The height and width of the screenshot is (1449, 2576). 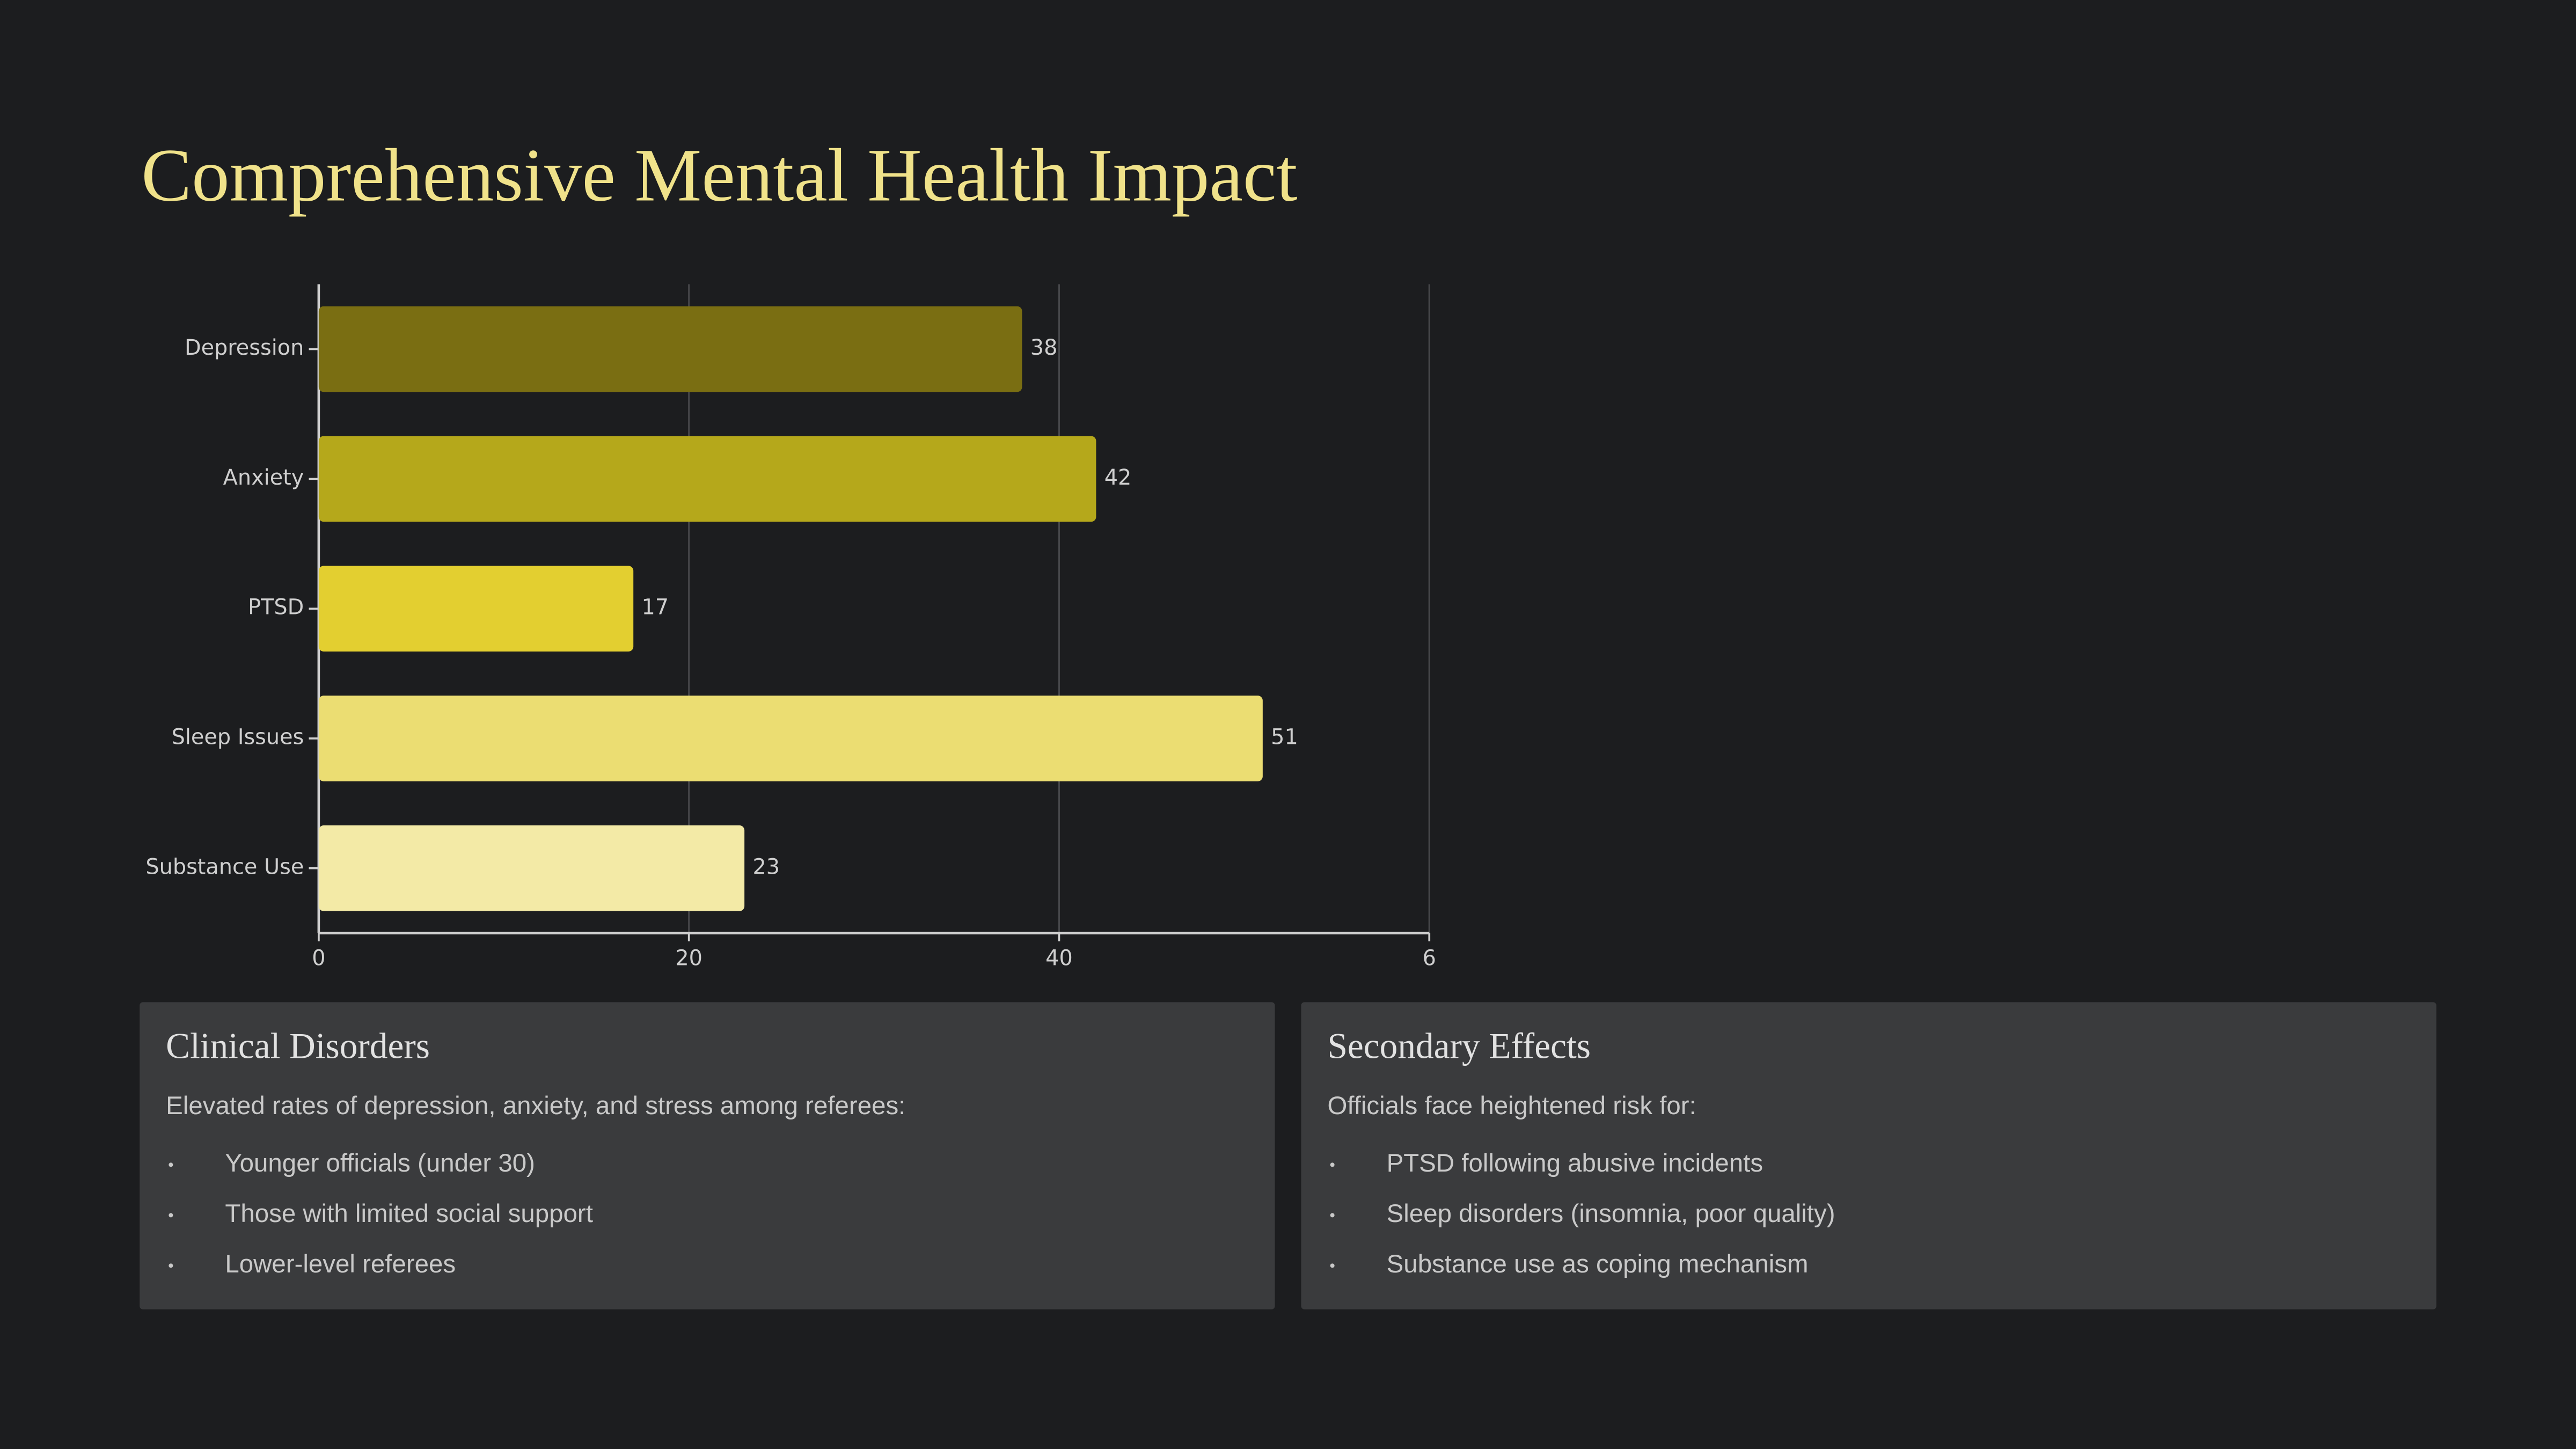 What do you see at coordinates (238, 737) in the screenshot?
I see `y-tick-label: Sleep Issues` at bounding box center [238, 737].